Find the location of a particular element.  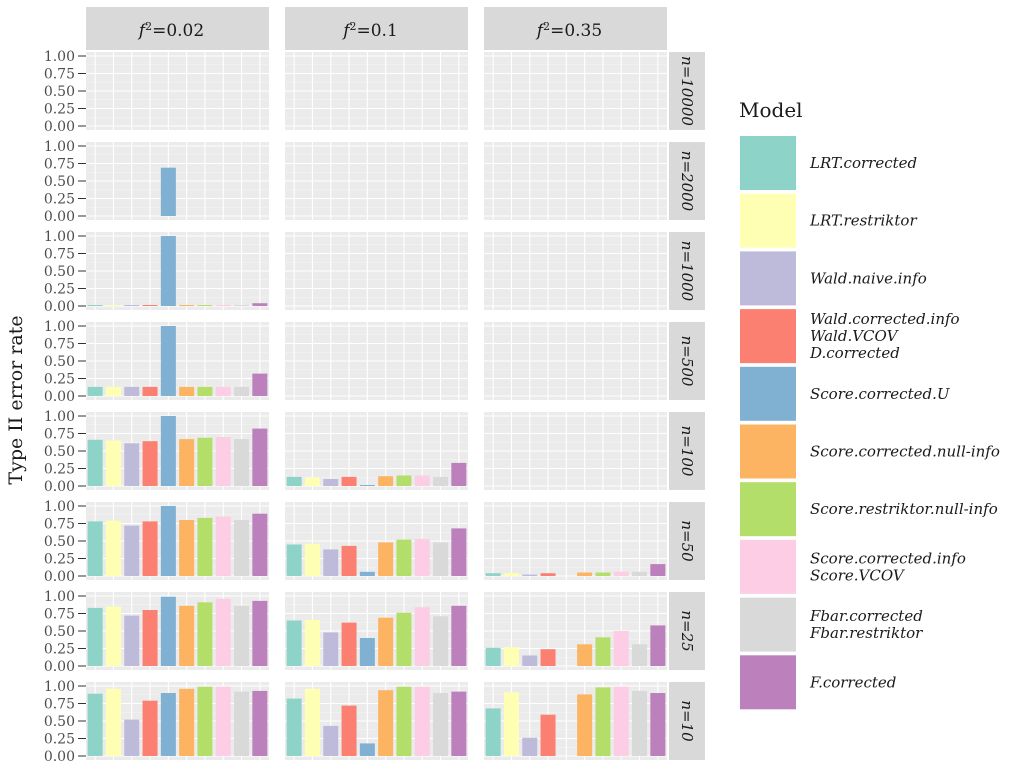

legend-label: Wald.corrected.info is located at coordinates (885, 319).